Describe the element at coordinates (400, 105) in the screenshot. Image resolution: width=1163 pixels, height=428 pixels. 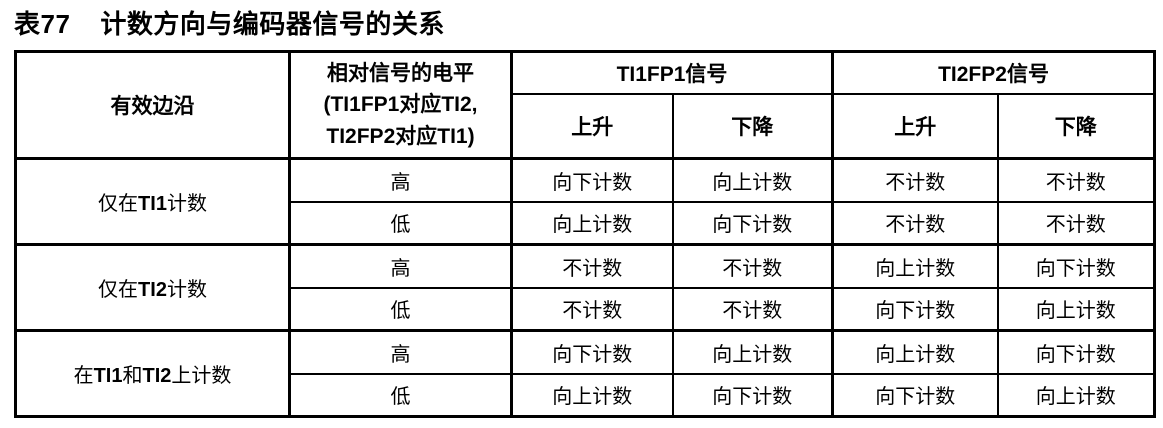
I see `header-relative-level: 相对信号的电平 (TI1FP1对应TI2, TI2FP2对应TI1)` at that location.